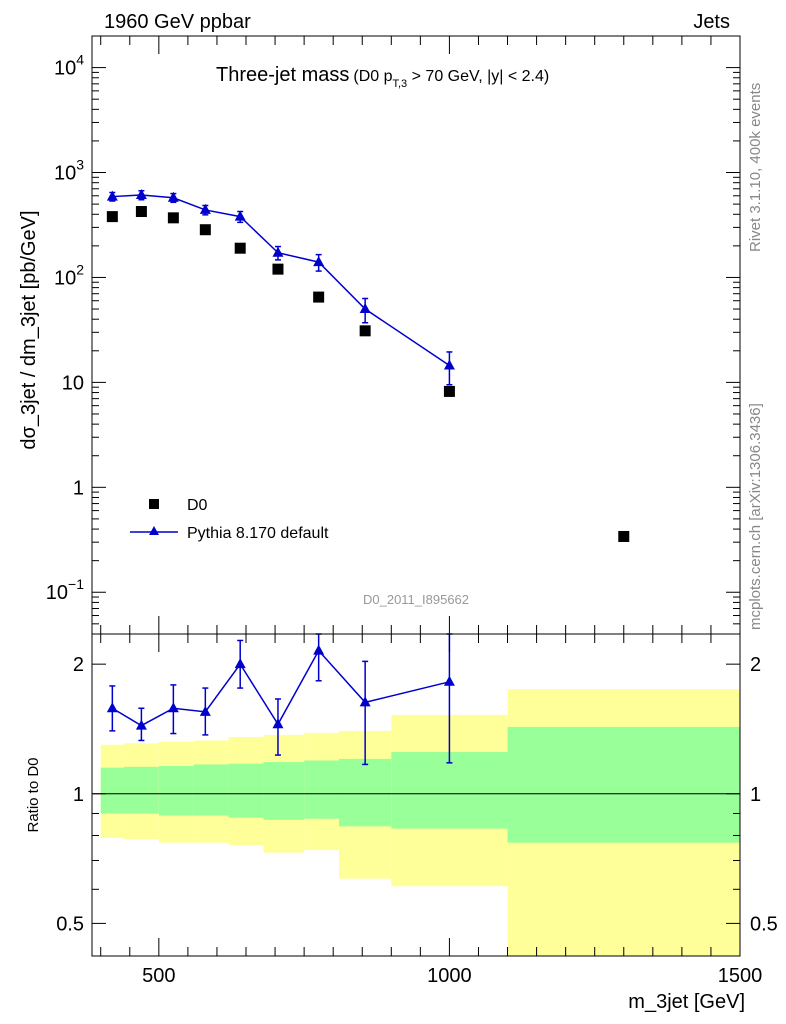 This screenshot has height=1024, width=786. I want to click on main-y-tick-label-base: 1, so click(78, 488).